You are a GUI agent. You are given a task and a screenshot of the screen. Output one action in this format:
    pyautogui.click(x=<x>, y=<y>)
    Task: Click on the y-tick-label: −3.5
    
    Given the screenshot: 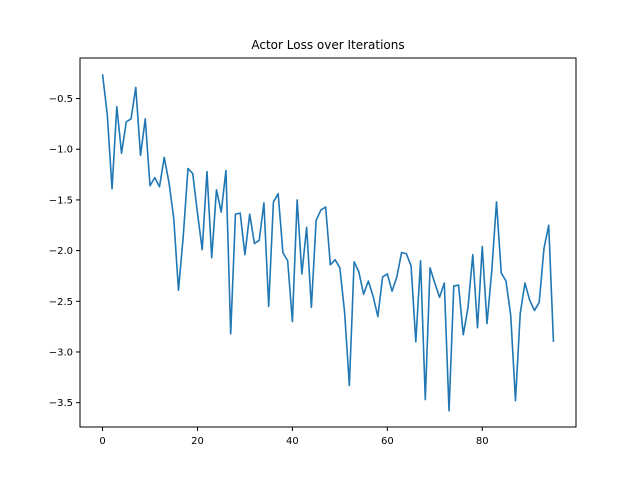 What is the action you would take?
    pyautogui.click(x=61, y=403)
    